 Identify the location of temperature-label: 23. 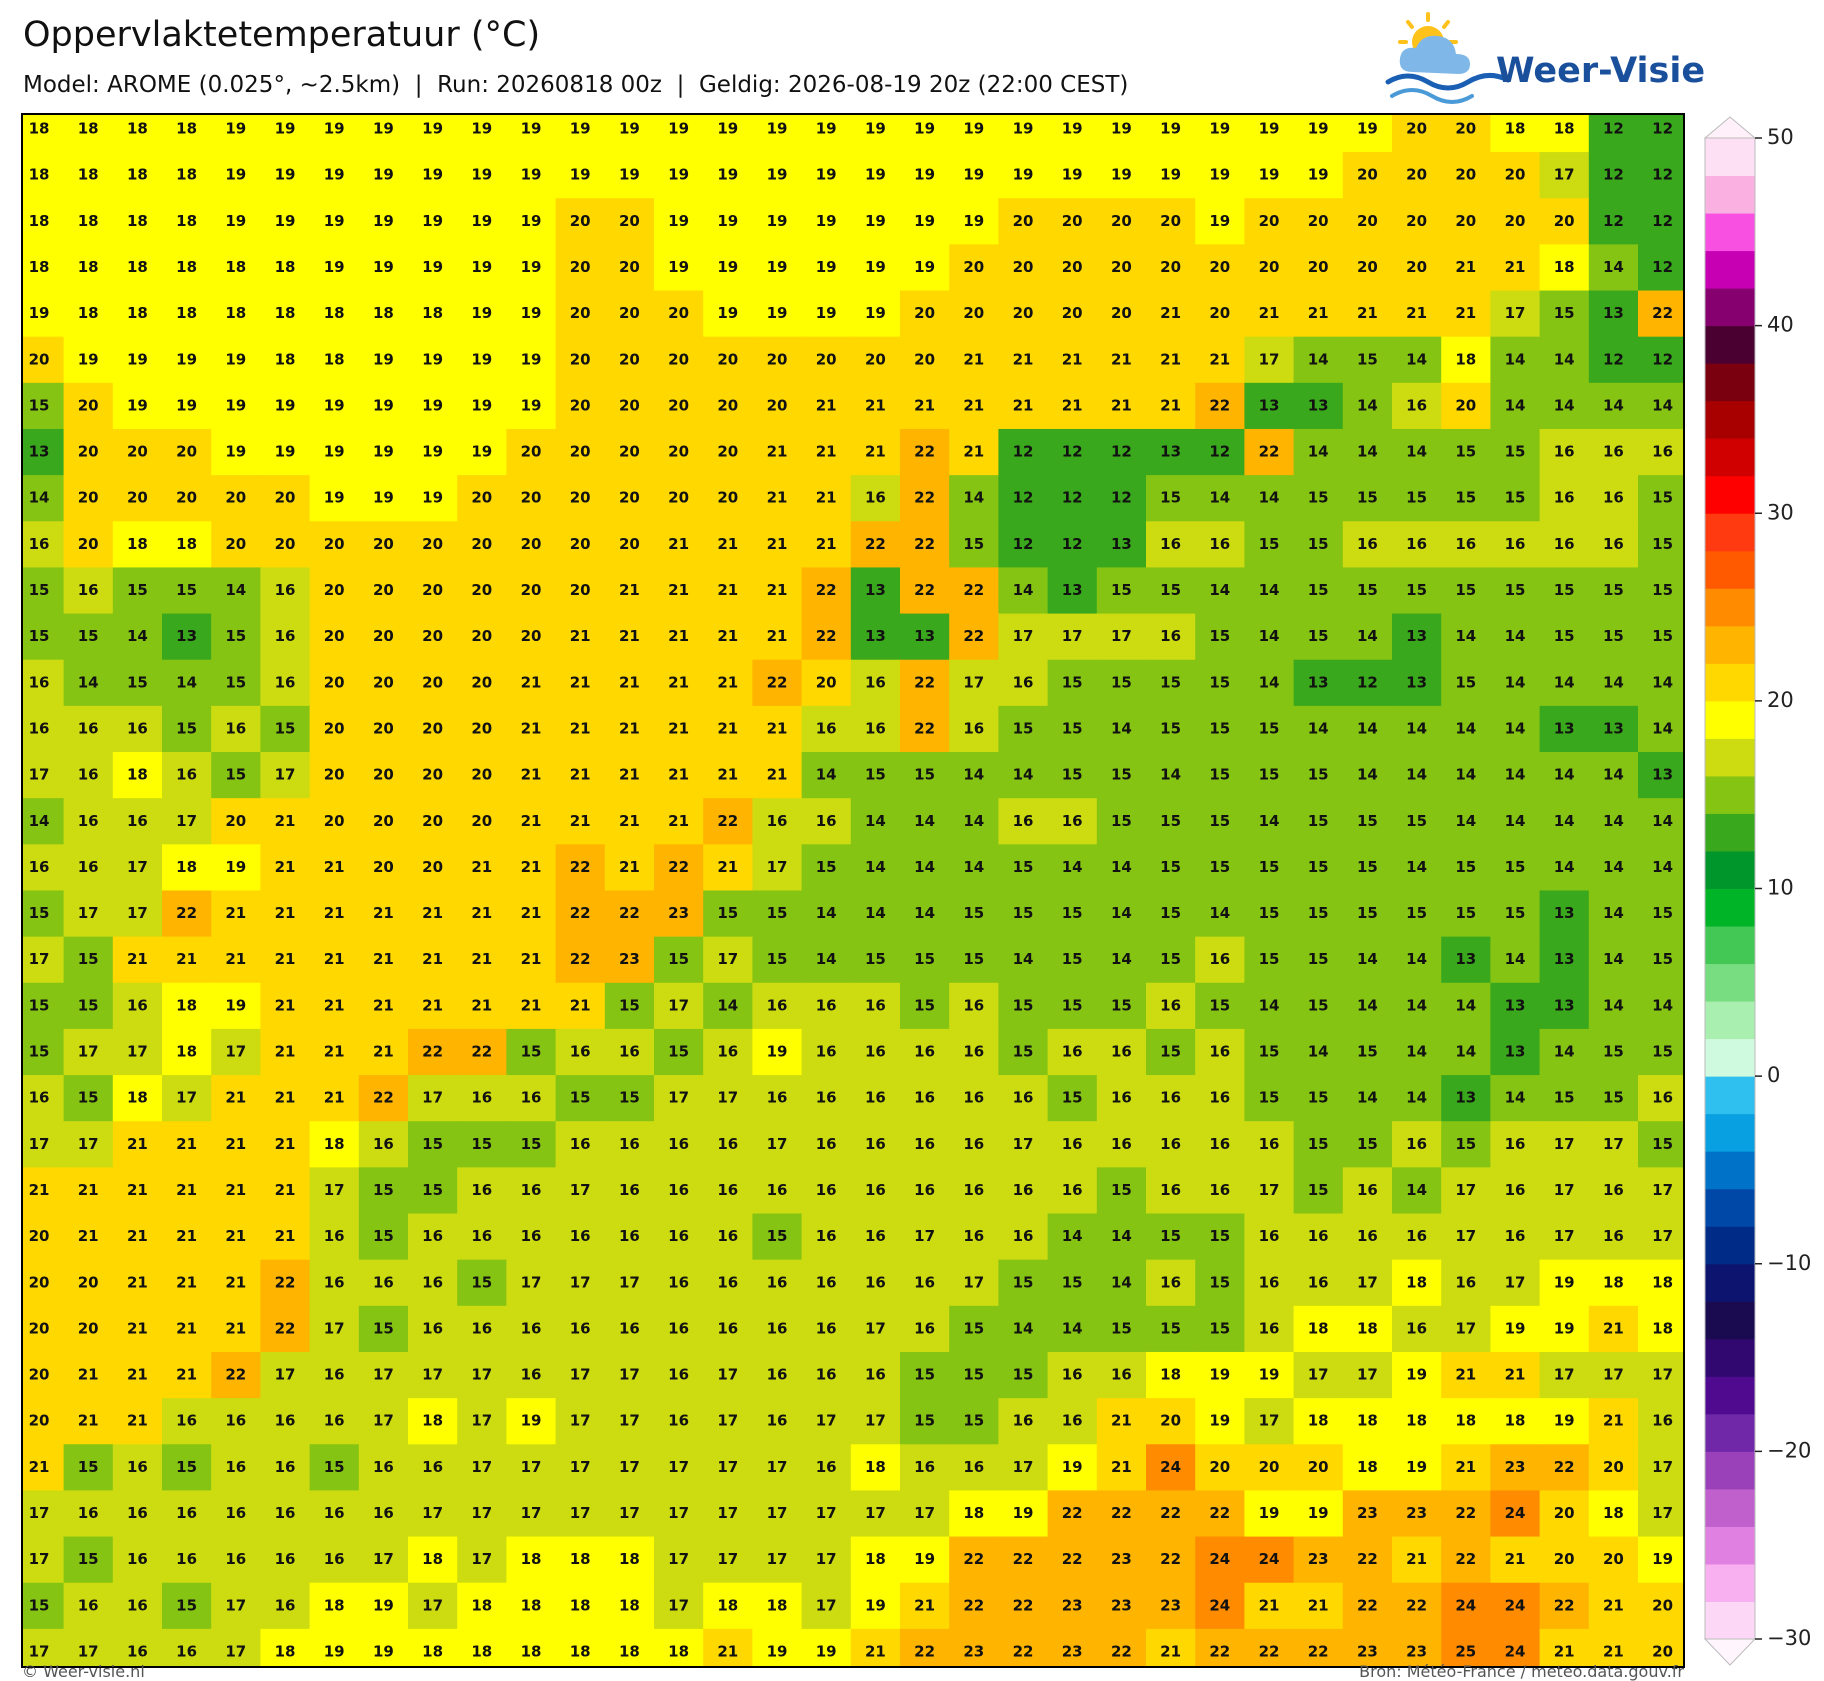
(629, 959).